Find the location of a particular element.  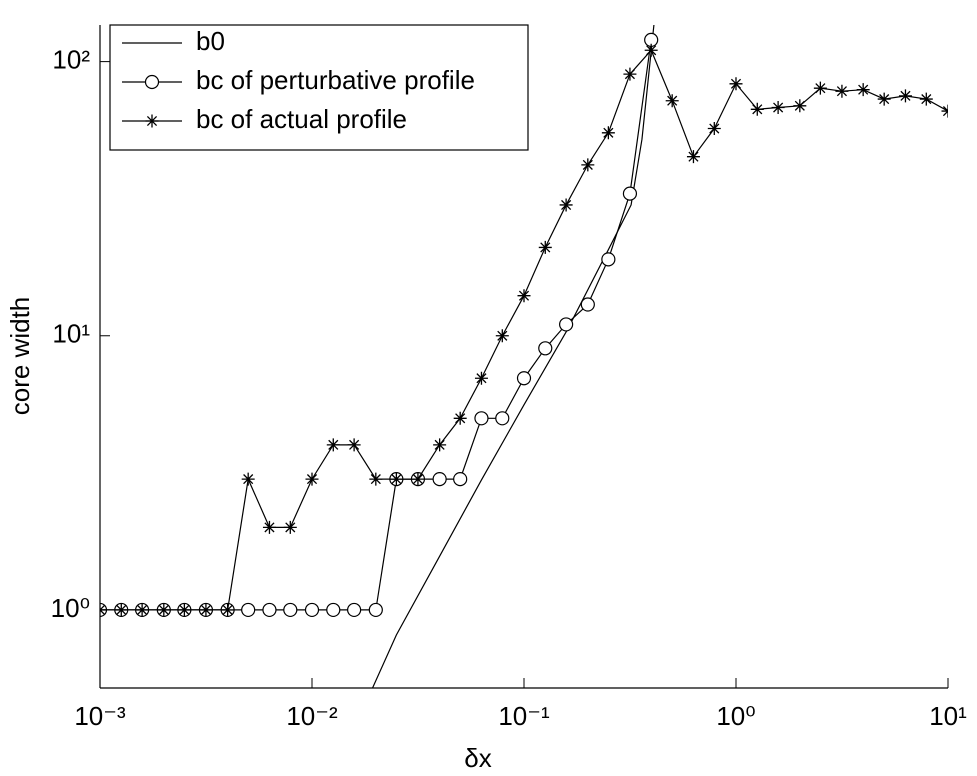

x-tick-label: 10⁻² is located at coordinates (312, 716).